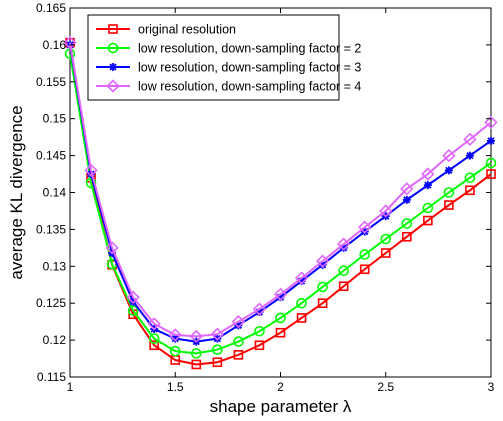 The height and width of the screenshot is (421, 503). Describe the element at coordinates (16, 192) in the screenshot. I see `y-axis-label: average KL divergence` at that location.